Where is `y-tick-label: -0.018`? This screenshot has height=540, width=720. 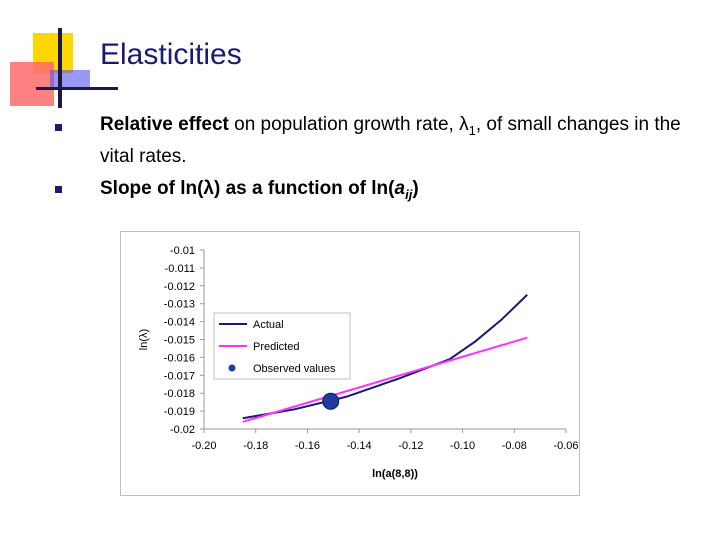
y-tick-label: -0.018 is located at coordinates (179, 394).